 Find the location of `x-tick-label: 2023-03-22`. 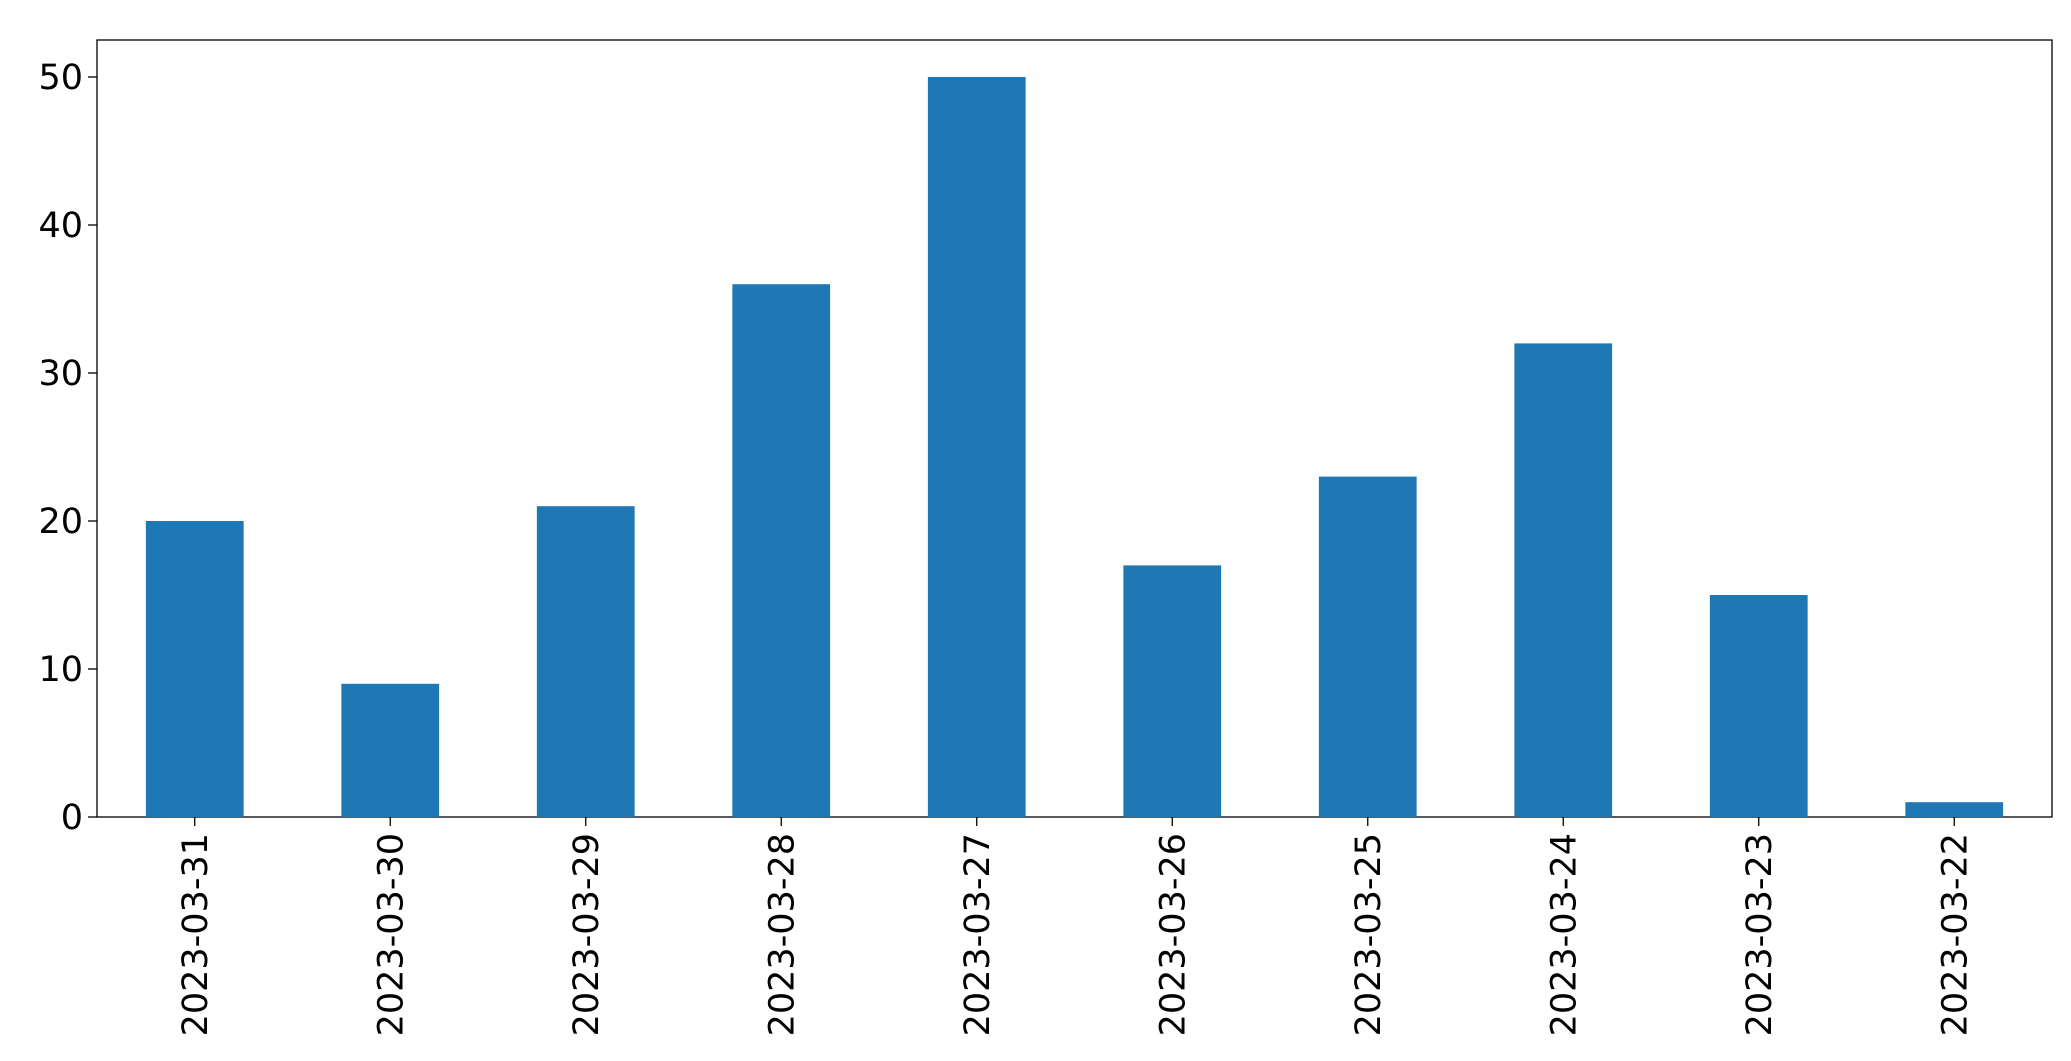

x-tick-label: 2023-03-22 is located at coordinates (1955, 934).